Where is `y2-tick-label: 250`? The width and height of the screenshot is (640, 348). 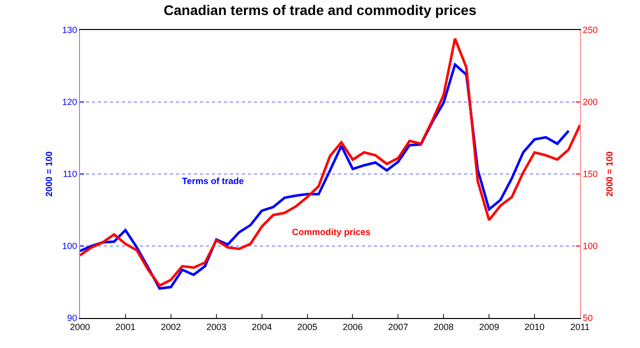
y2-tick-label: 250 is located at coordinates (590, 30).